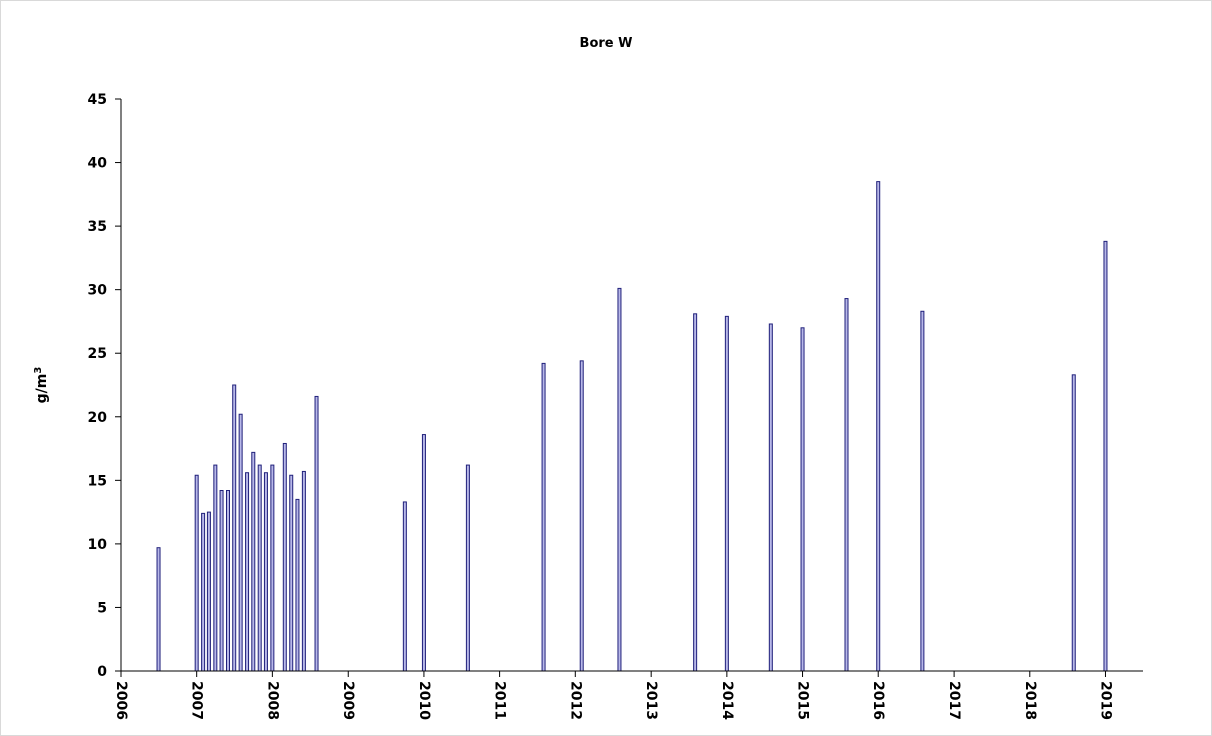 This screenshot has width=1212, height=736. I want to click on y-tick-label: 15, so click(97, 481).